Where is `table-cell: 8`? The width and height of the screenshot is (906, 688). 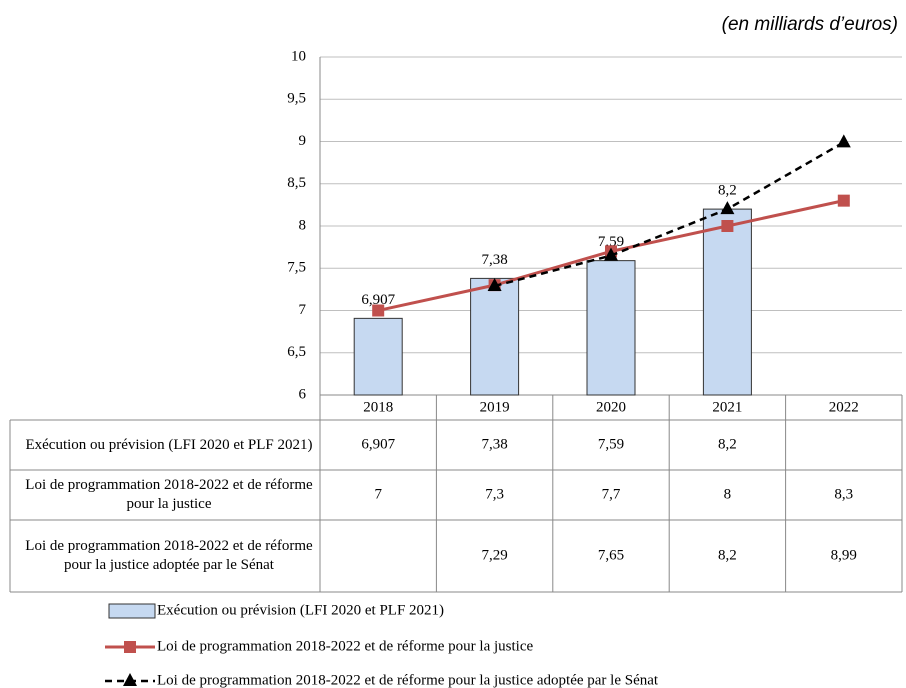 table-cell: 8 is located at coordinates (728, 494).